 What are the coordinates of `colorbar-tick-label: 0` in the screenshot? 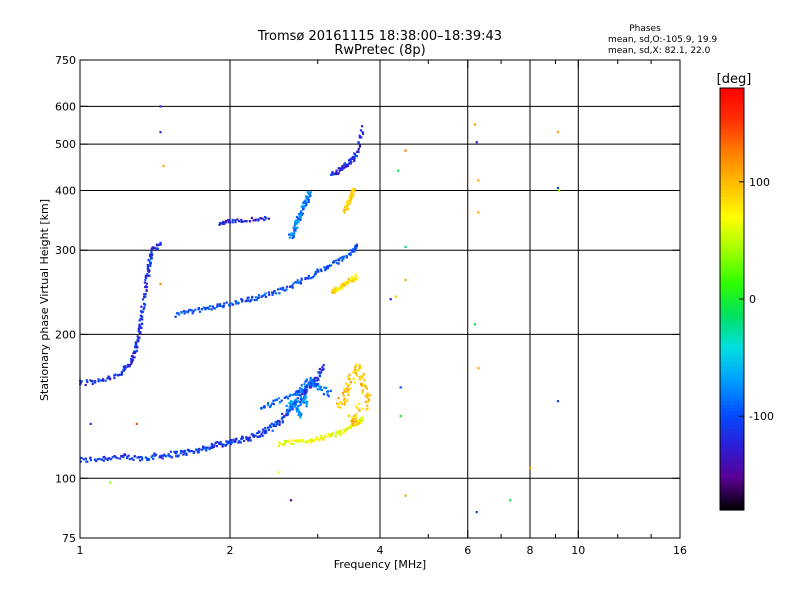 It's located at (752, 299).